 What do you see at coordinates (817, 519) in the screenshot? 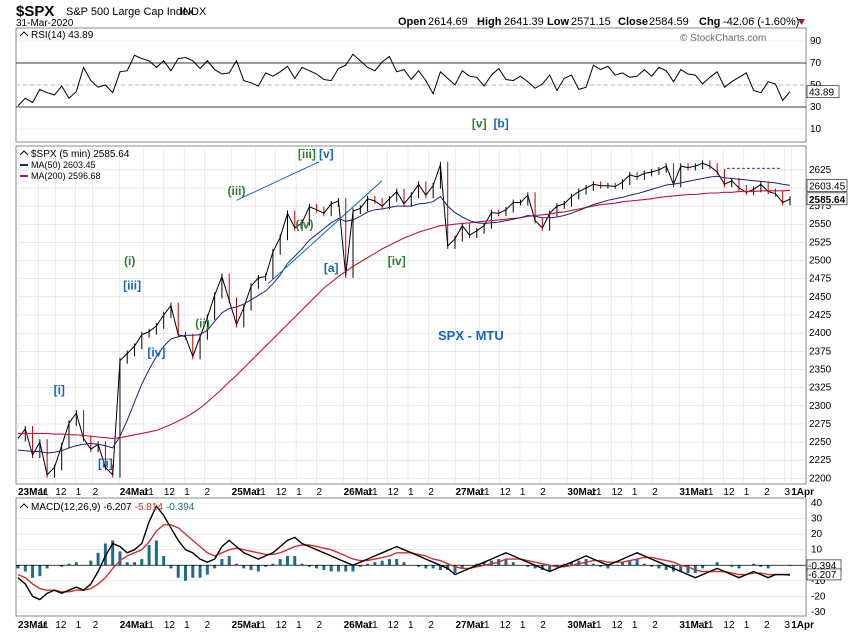
I see `macd-tick-label: 30` at bounding box center [817, 519].